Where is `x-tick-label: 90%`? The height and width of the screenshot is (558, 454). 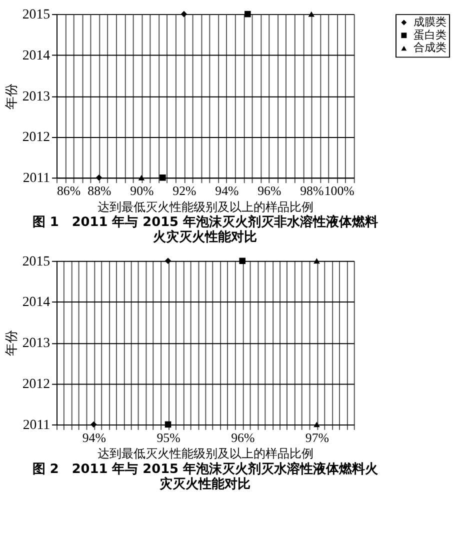
x-tick-label: 90% is located at coordinates (142, 191).